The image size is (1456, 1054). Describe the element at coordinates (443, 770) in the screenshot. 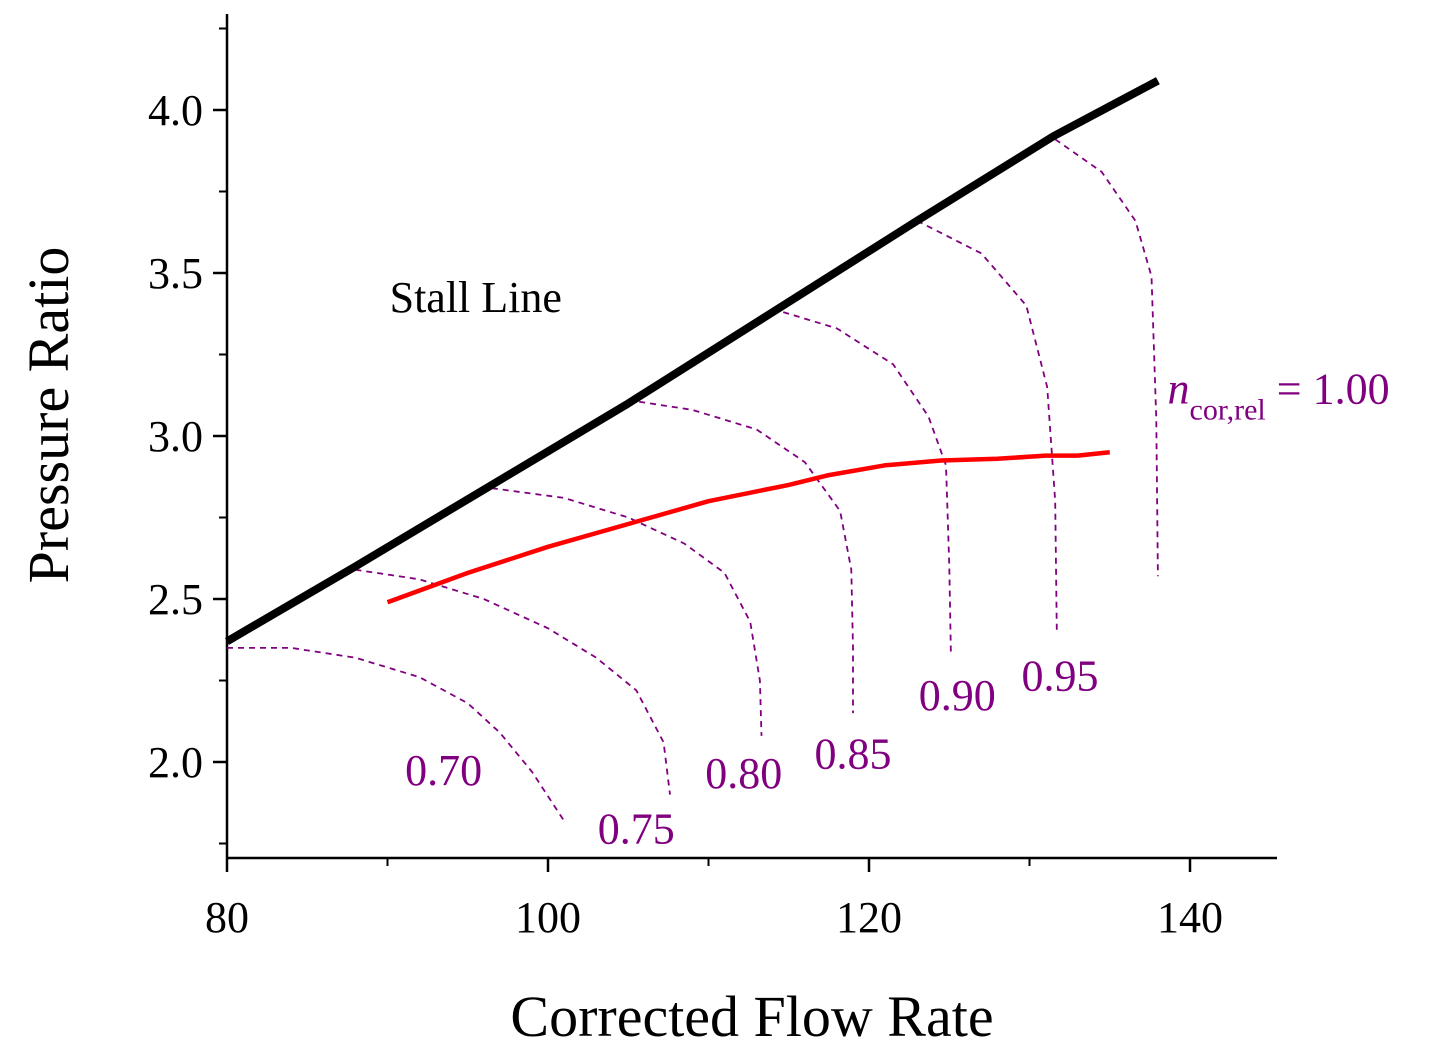

I see `speed-label-0-70: 0.70` at that location.